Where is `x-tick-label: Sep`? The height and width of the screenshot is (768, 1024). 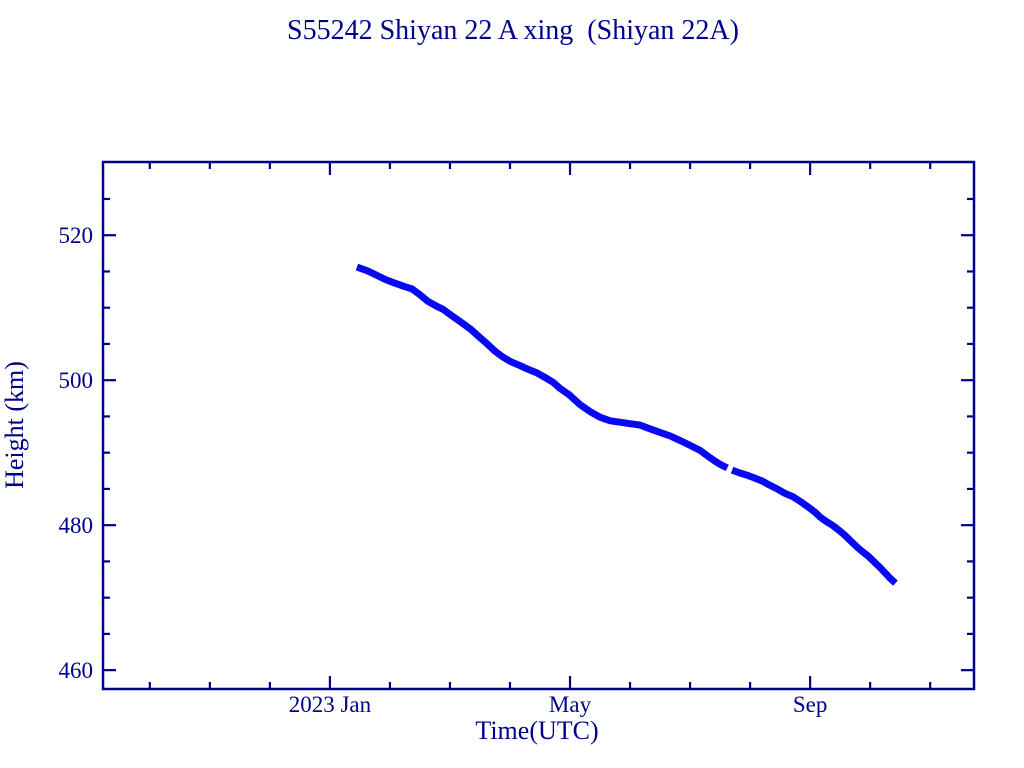 x-tick-label: Sep is located at coordinates (810, 704).